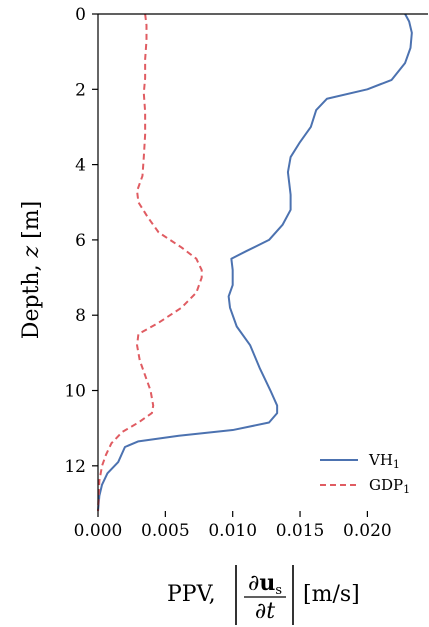 This screenshot has width=429, height=627. Describe the element at coordinates (278, 590) in the screenshot. I see `x-axis-label-sub: s` at that location.